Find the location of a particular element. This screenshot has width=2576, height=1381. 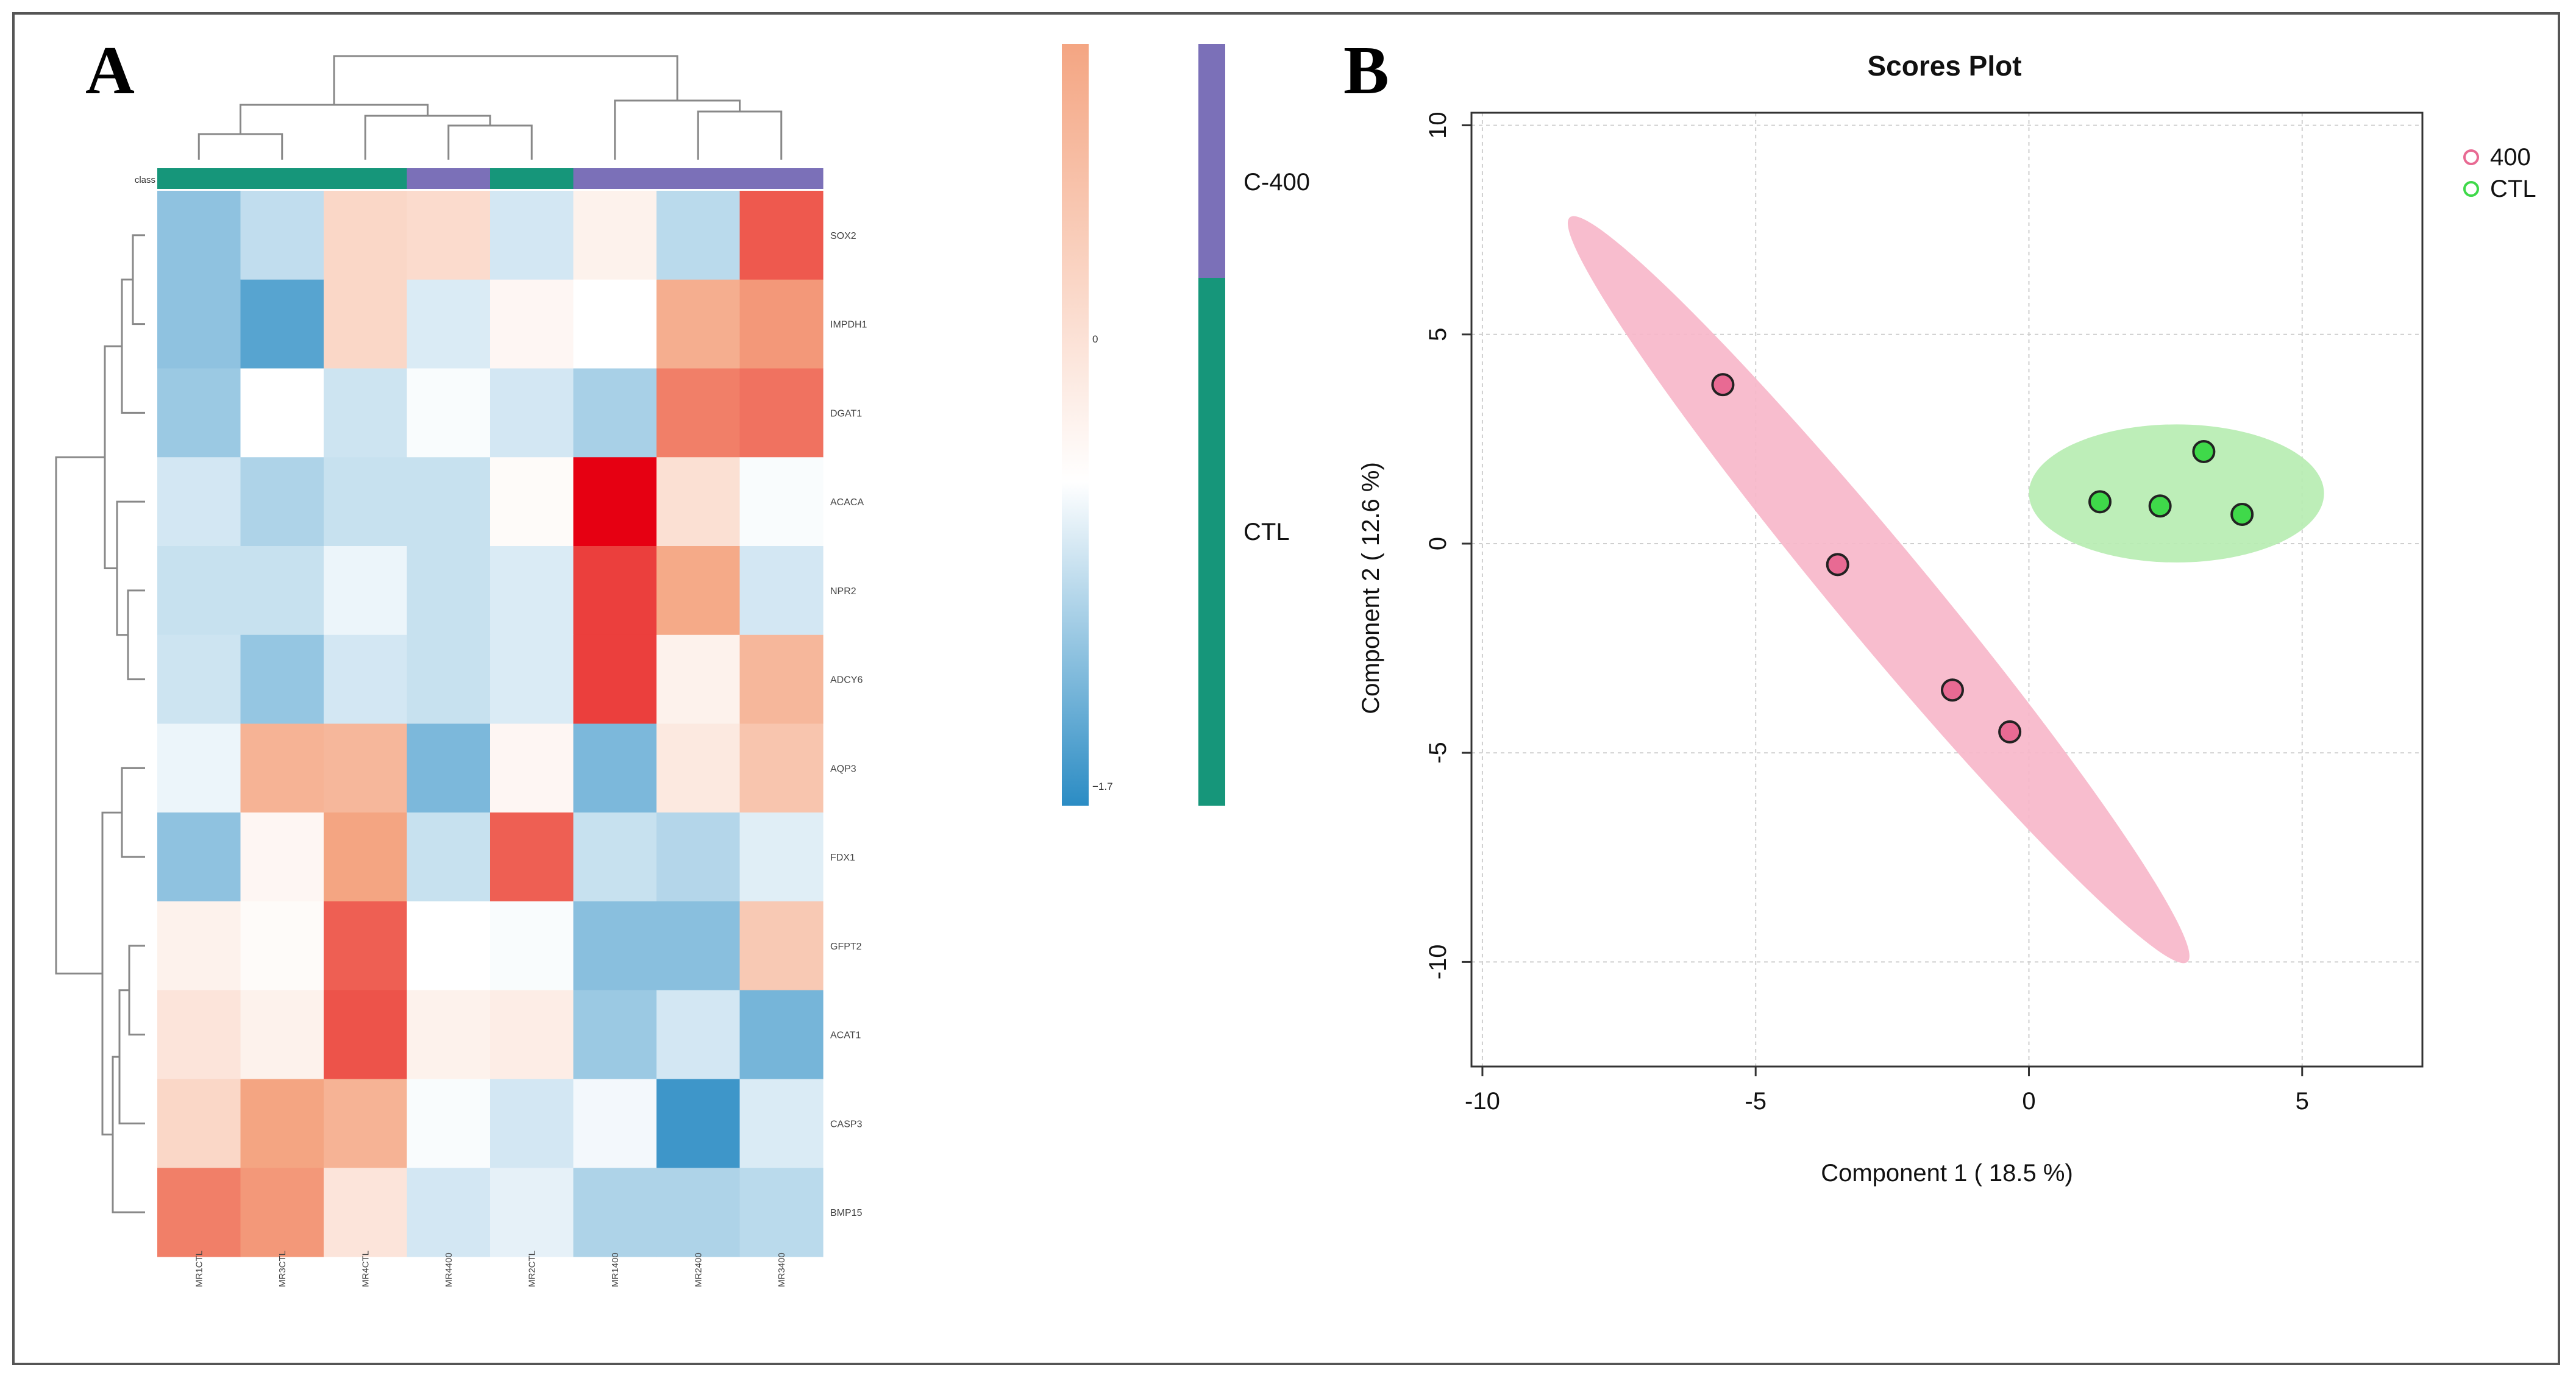

row-label: BMP15 is located at coordinates (846, 1213).